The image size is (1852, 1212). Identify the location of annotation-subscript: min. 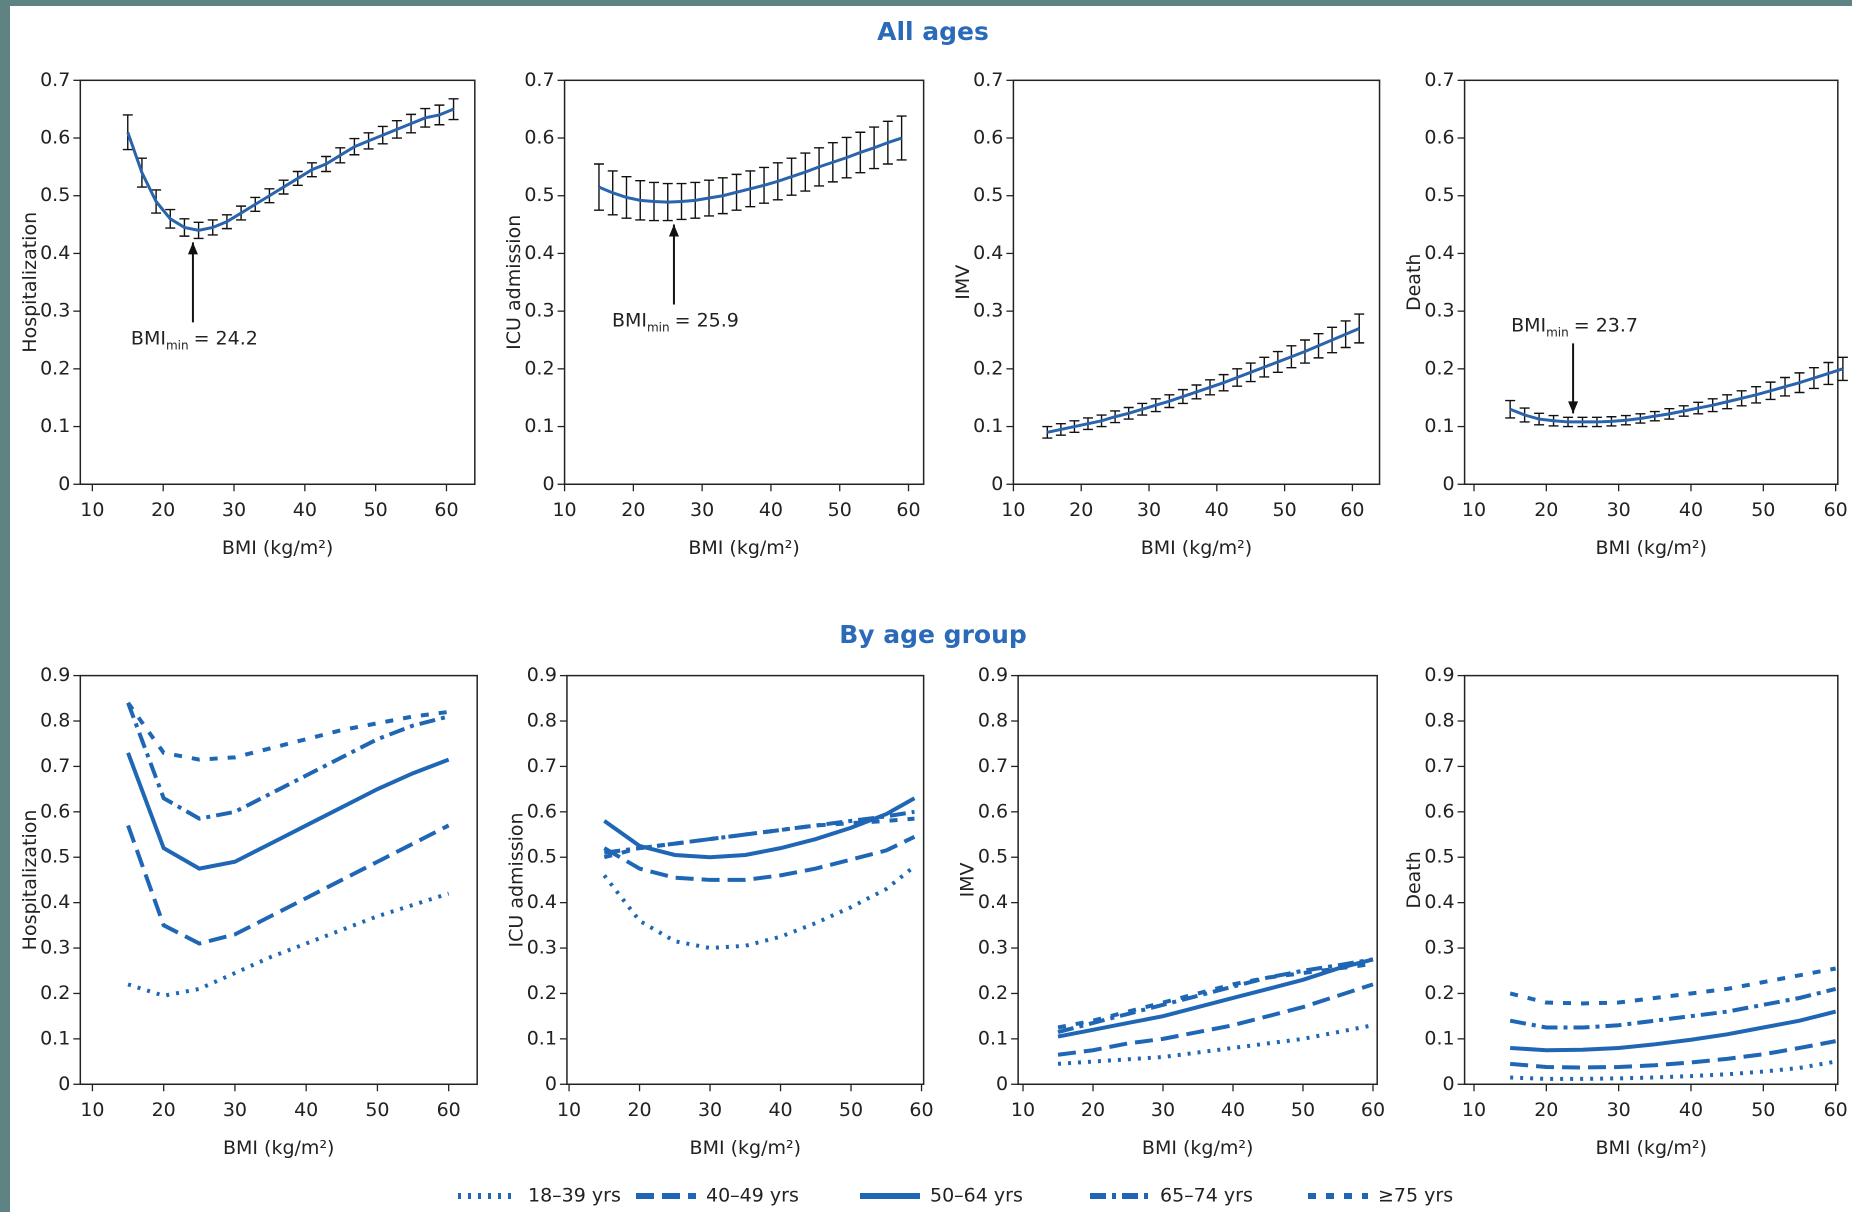
(658, 327).